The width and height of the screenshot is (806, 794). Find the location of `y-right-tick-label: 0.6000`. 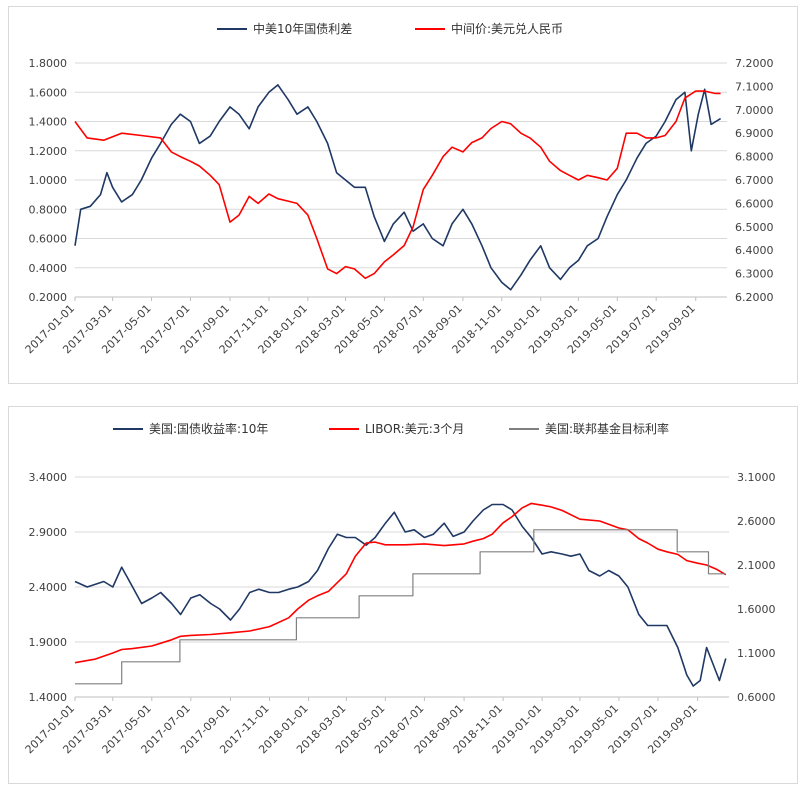

y-right-tick-label: 0.6000 is located at coordinates (756, 697).